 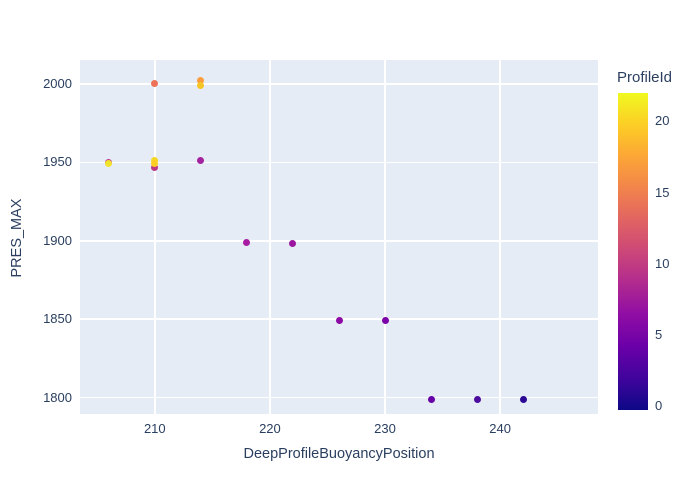 What do you see at coordinates (57, 397) in the screenshot?
I see `y-tick-label: 1800` at bounding box center [57, 397].